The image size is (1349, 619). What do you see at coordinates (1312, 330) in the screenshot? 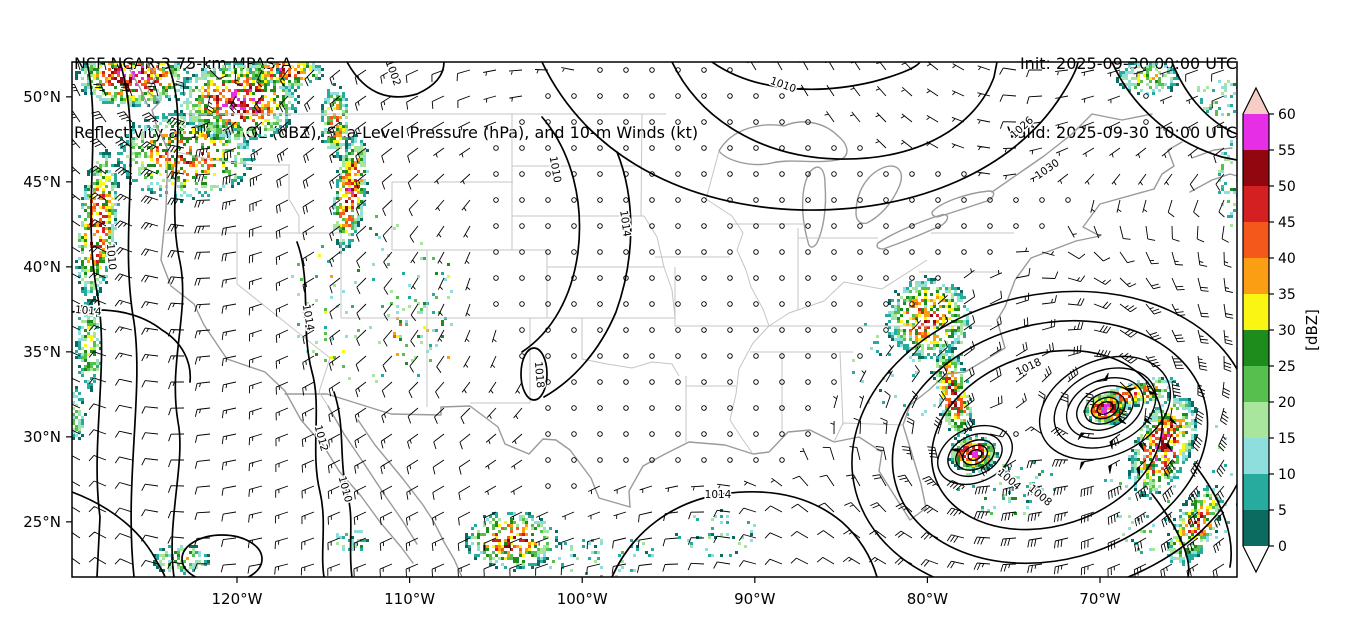
I see `svg-text: [dBZ]` at bounding box center [1312, 330].